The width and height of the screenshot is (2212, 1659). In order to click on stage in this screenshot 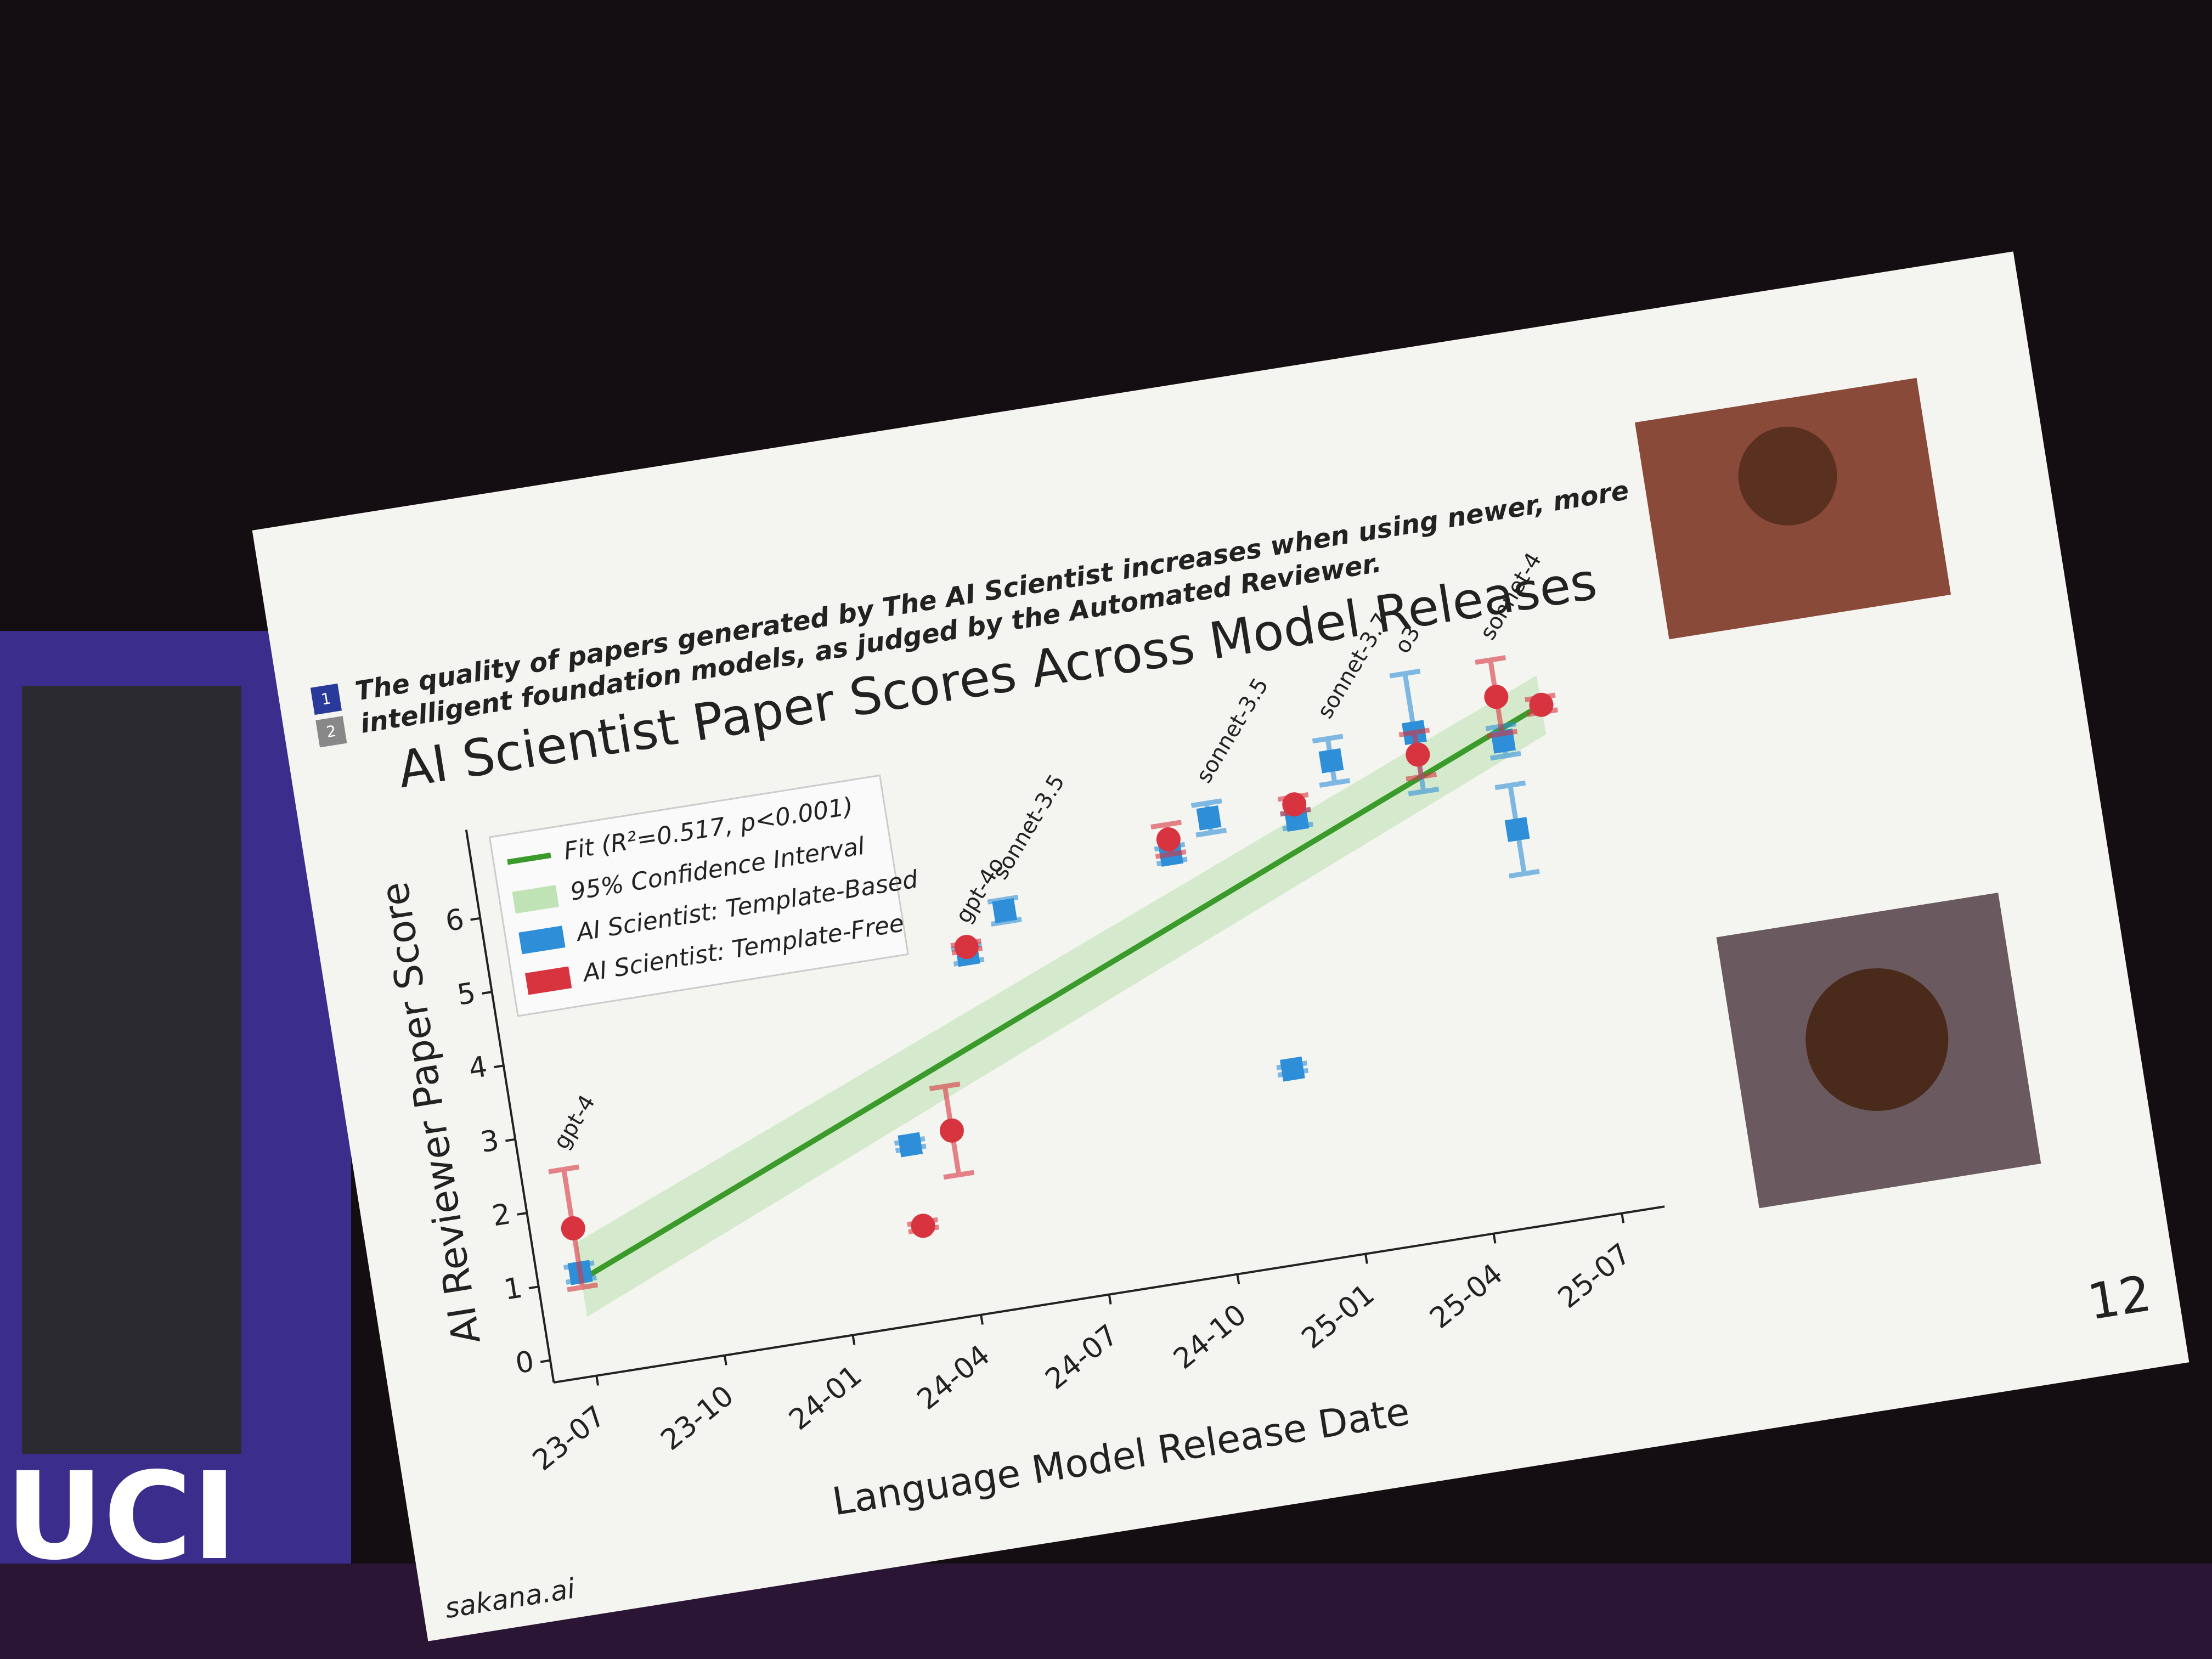, I will do `click(1106, 1611)`.